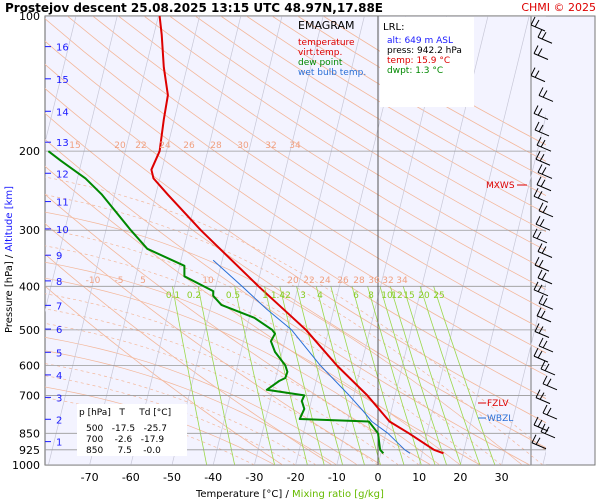 The height and width of the screenshot is (500, 600). Describe the element at coordinates (460, 477) in the screenshot. I see `temperature-tick-label: 20` at that location.